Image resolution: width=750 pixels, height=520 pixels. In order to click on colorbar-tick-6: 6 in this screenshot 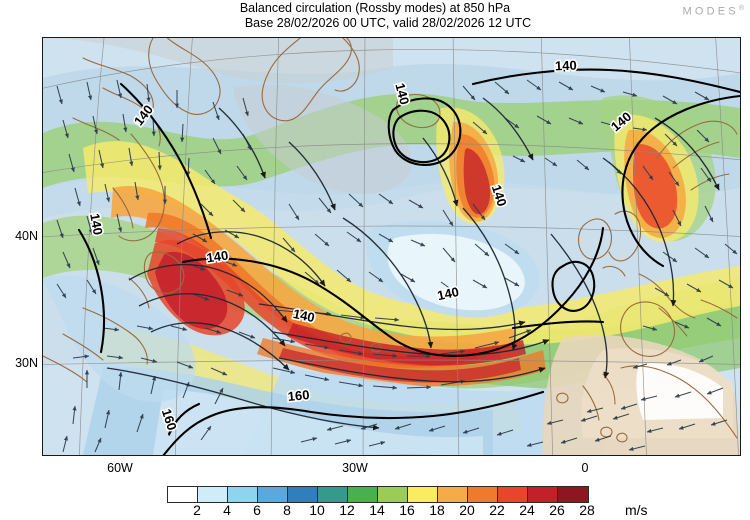, I will do `click(257, 510)`.